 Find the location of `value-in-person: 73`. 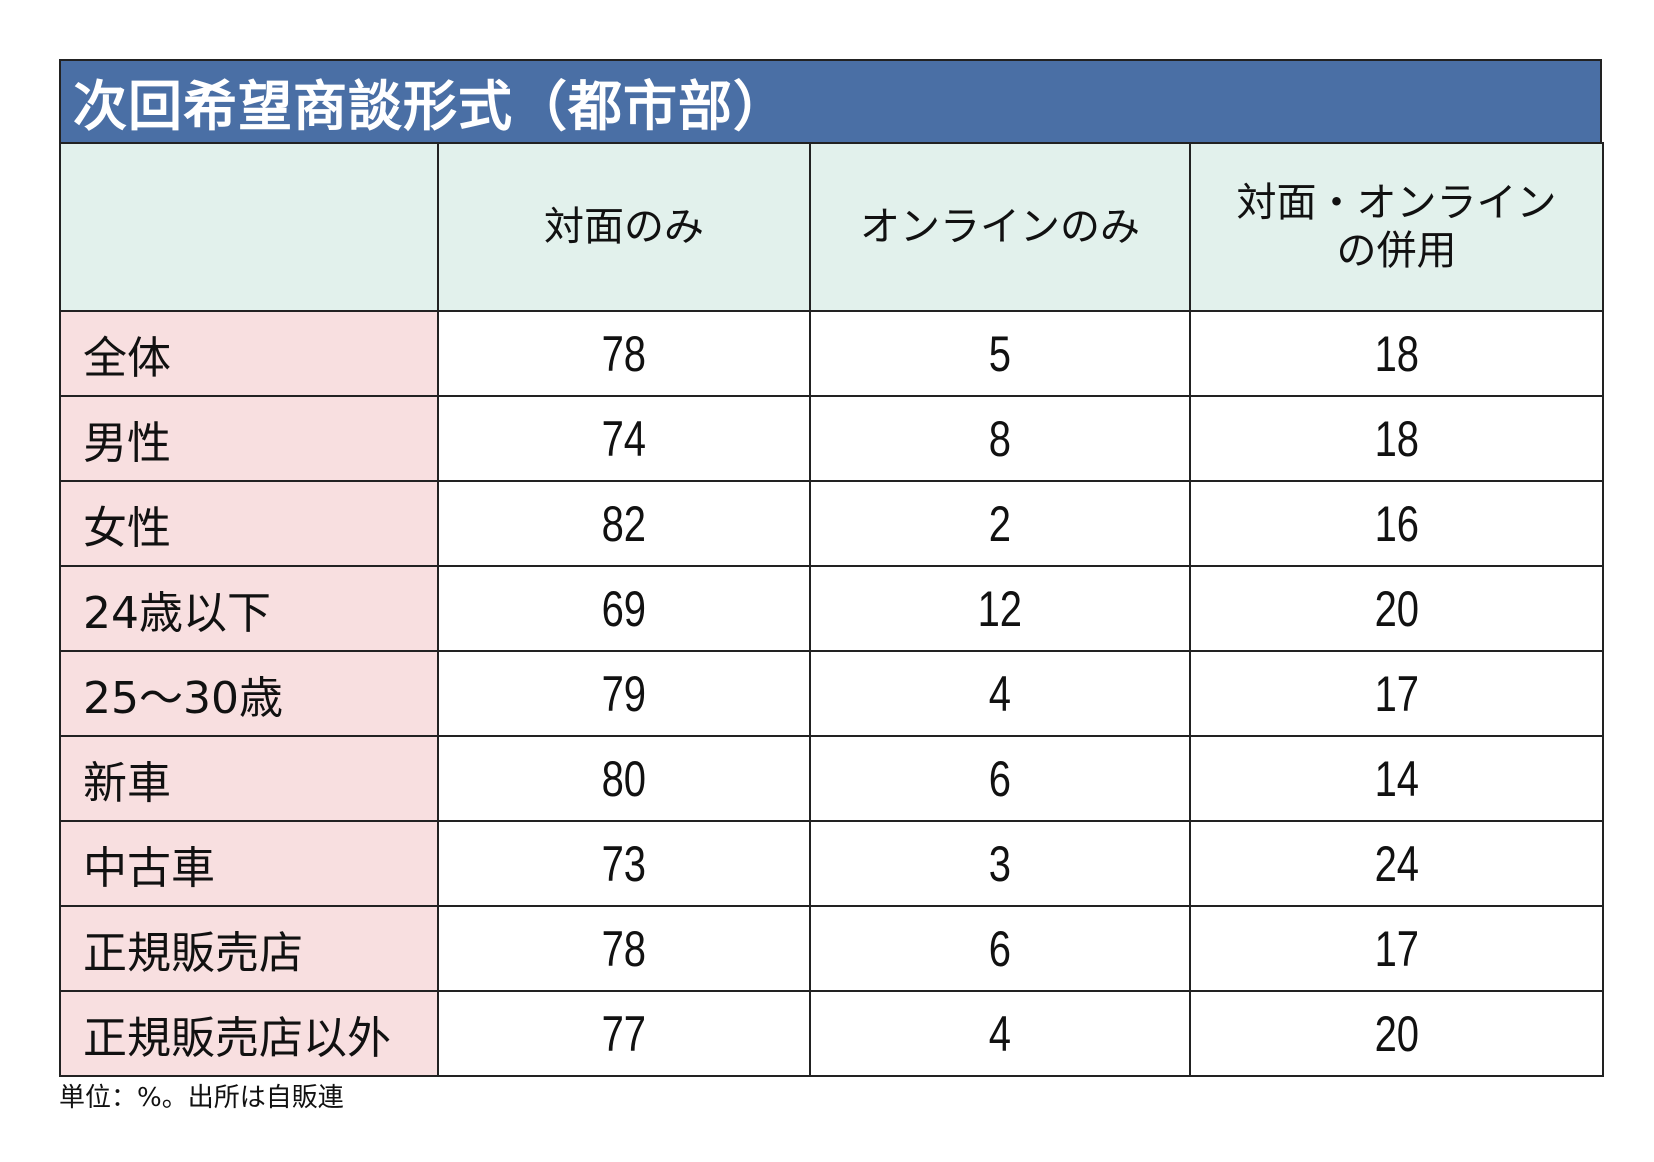

value-in-person: 73 is located at coordinates (624, 863).